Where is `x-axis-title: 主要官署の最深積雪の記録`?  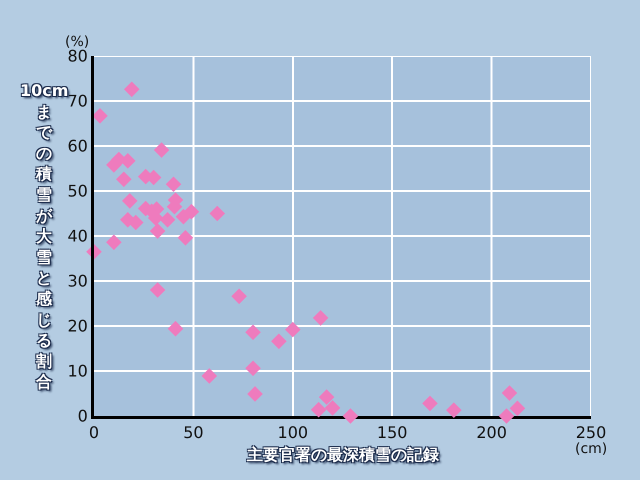 x-axis-title: 主要官署の最深積雪の記録 is located at coordinates (342, 454).